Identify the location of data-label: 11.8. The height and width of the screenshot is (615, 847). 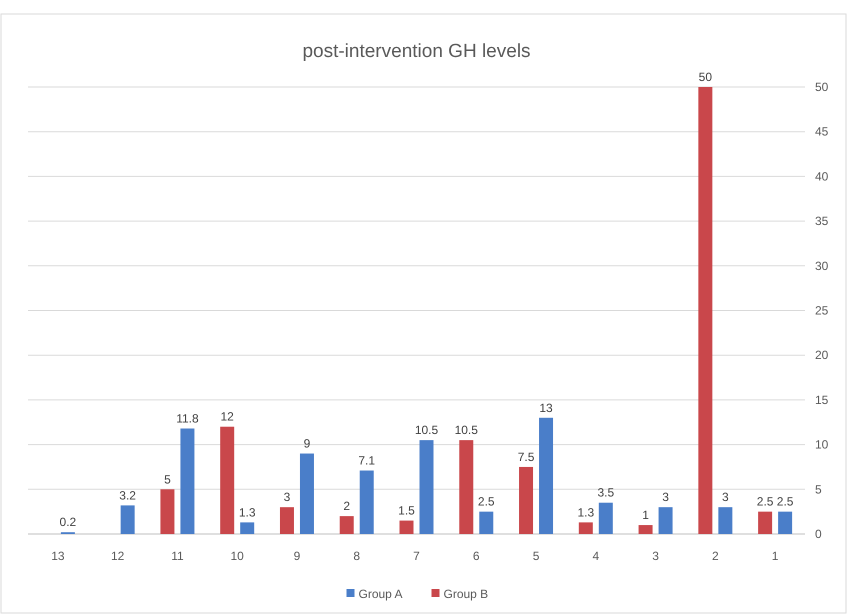
(187, 419).